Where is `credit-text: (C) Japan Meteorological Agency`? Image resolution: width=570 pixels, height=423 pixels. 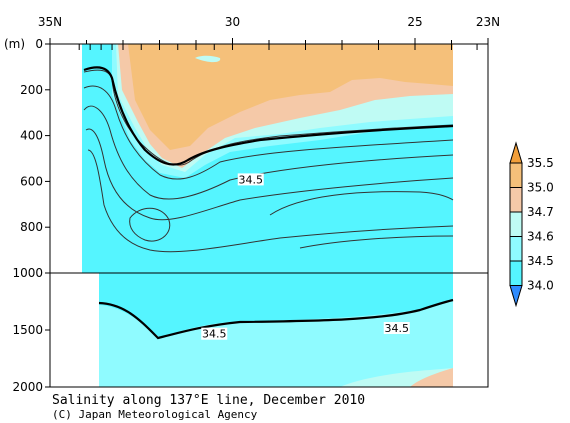
credit-text: (C) Japan Meteorological Agency is located at coordinates (155, 414).